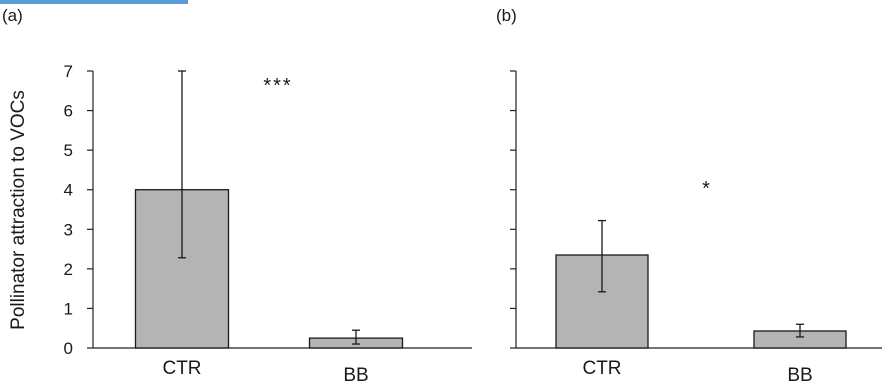 The width and height of the screenshot is (882, 389). I want to click on panel-a-category-ctr: CTR, so click(181, 368).